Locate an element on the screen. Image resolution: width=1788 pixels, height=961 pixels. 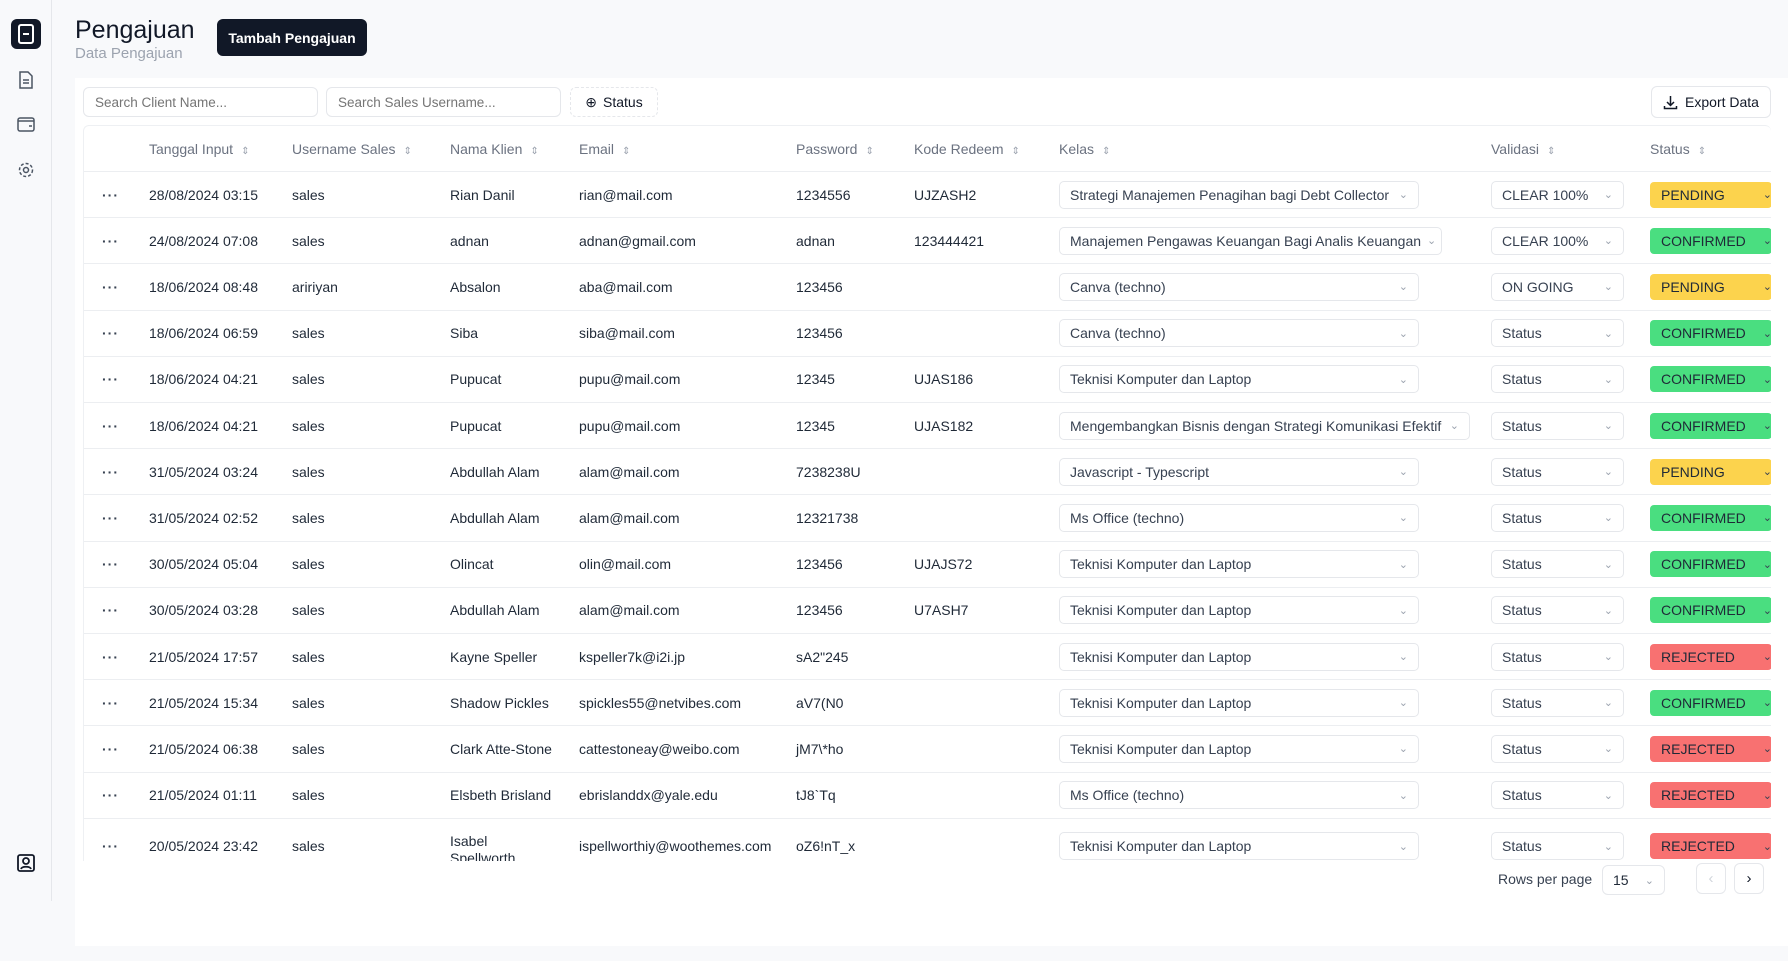
validasi-value: Status is located at coordinates (1522, 702).